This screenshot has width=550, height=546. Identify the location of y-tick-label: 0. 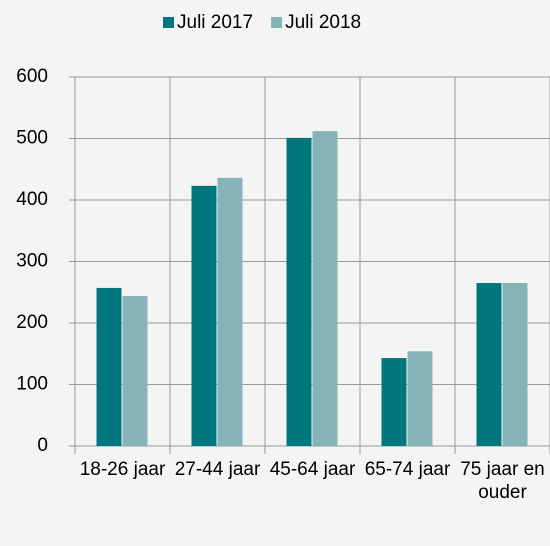
(42, 445).